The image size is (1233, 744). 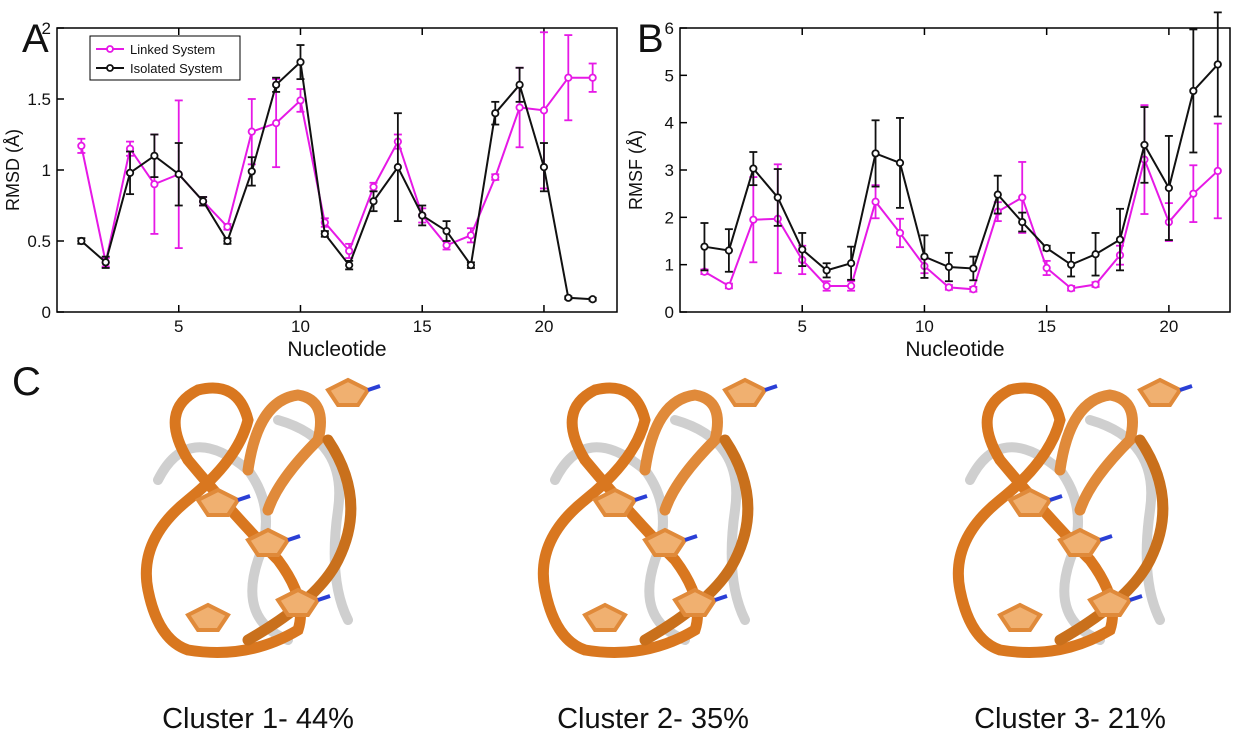 I want to click on y-axis-label: RMSF (Å), so click(x=636, y=170).